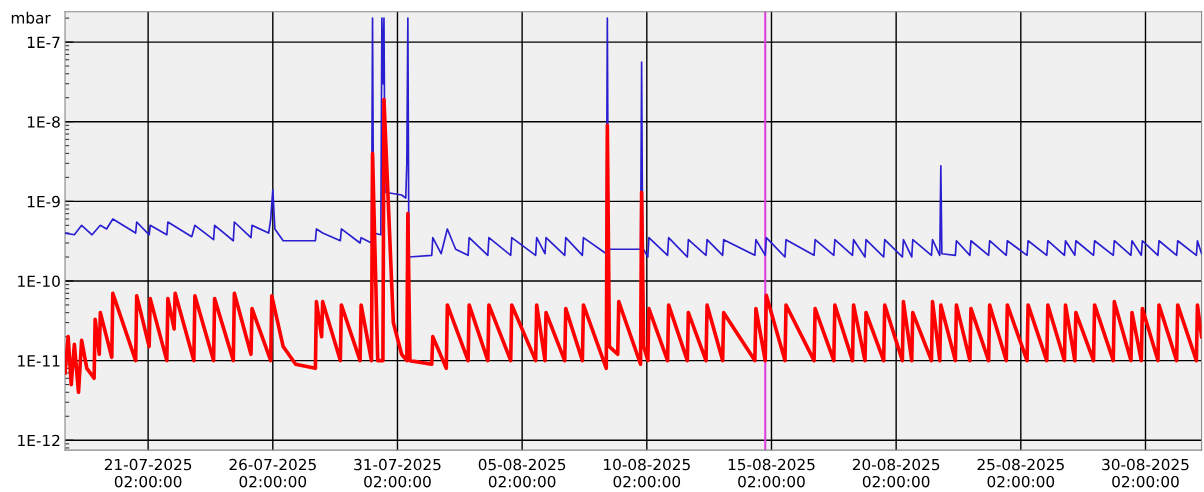  Describe the element at coordinates (522, 473) in the screenshot. I see `x-tick-label: 05-08-2025 02:00:00` at that location.